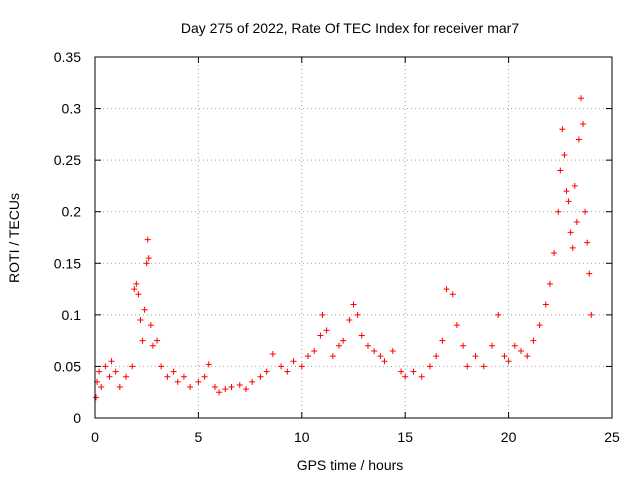 The height and width of the screenshot is (480, 640). Describe the element at coordinates (509, 437) in the screenshot. I see `x-tick-label: 20` at that location.